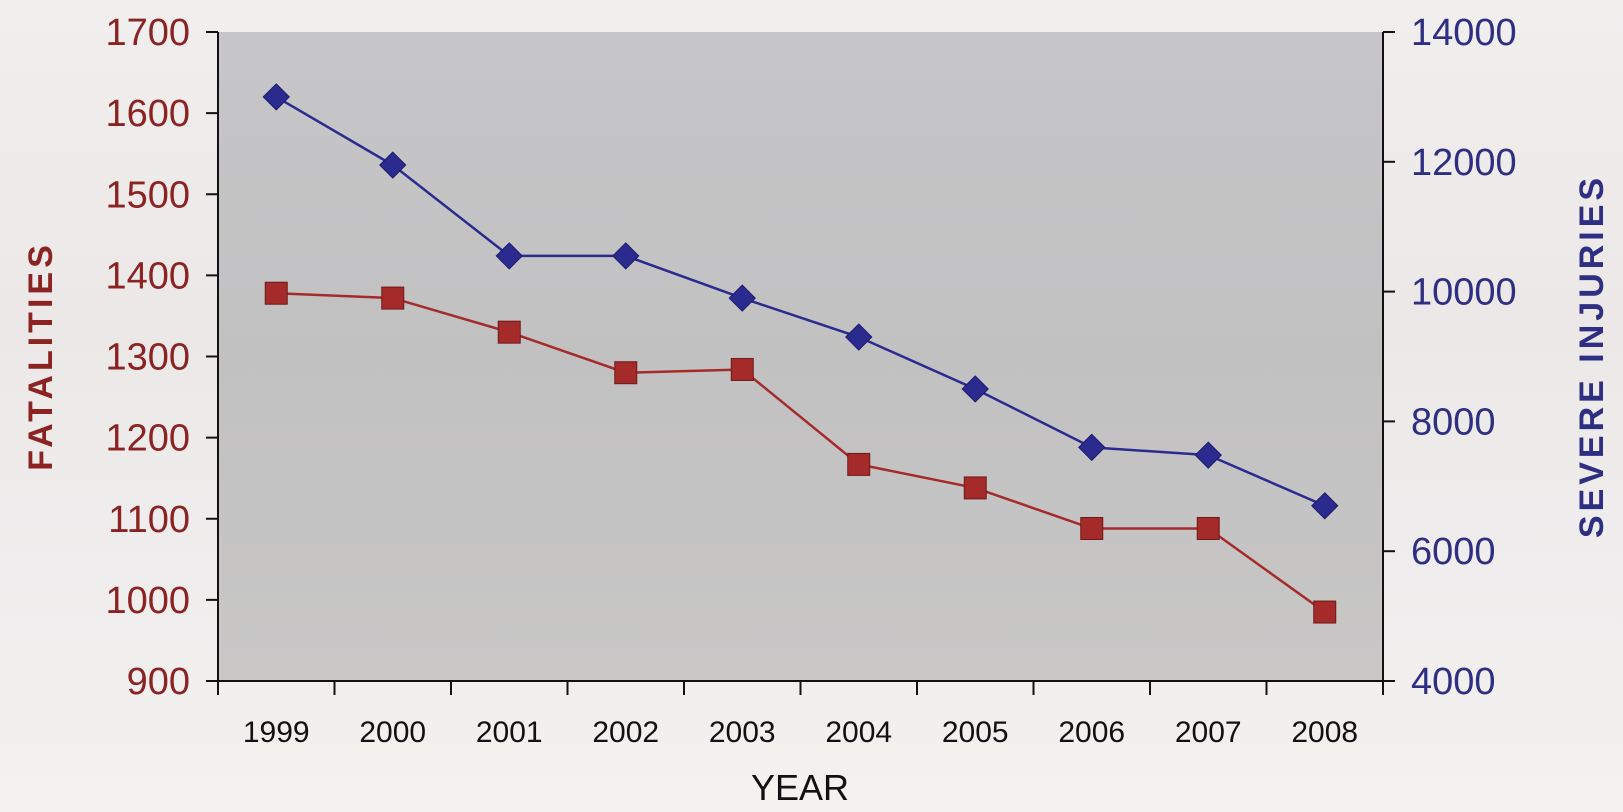  Describe the element at coordinates (158, 682) in the screenshot. I see `left-tick-label: 900` at that location.